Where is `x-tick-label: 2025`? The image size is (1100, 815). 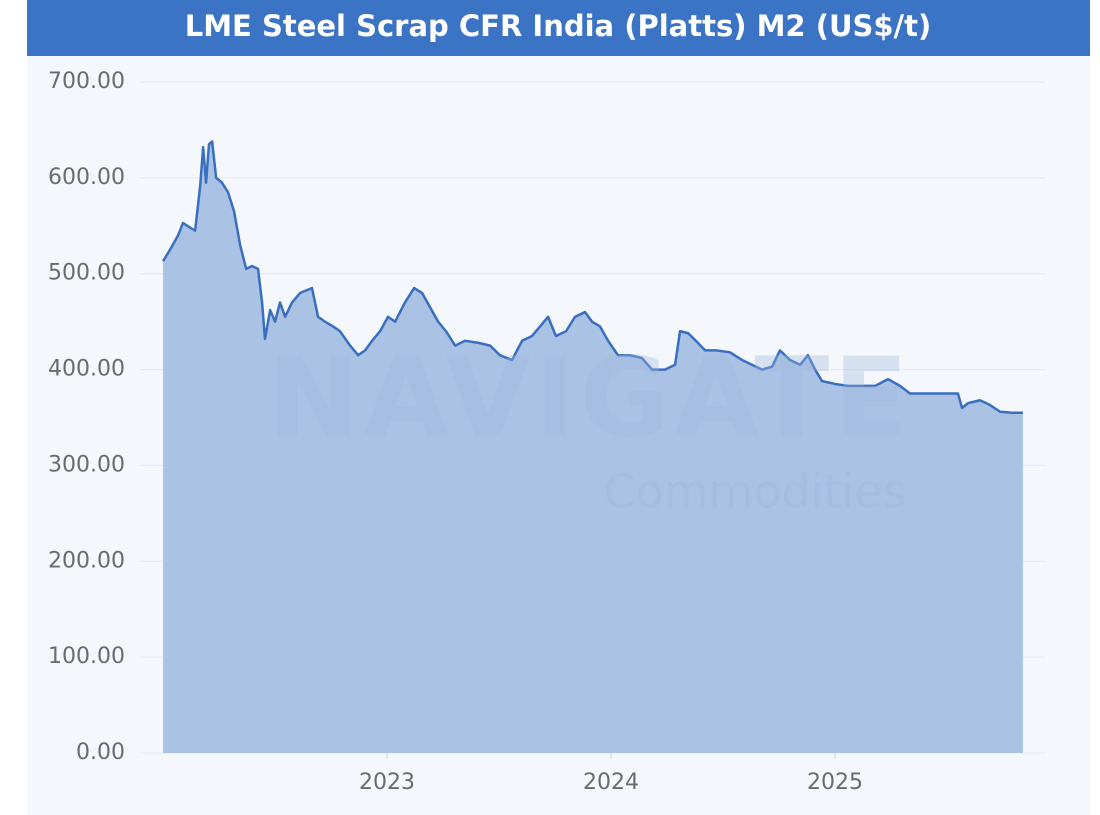
x-tick-label: 2025 is located at coordinates (835, 782).